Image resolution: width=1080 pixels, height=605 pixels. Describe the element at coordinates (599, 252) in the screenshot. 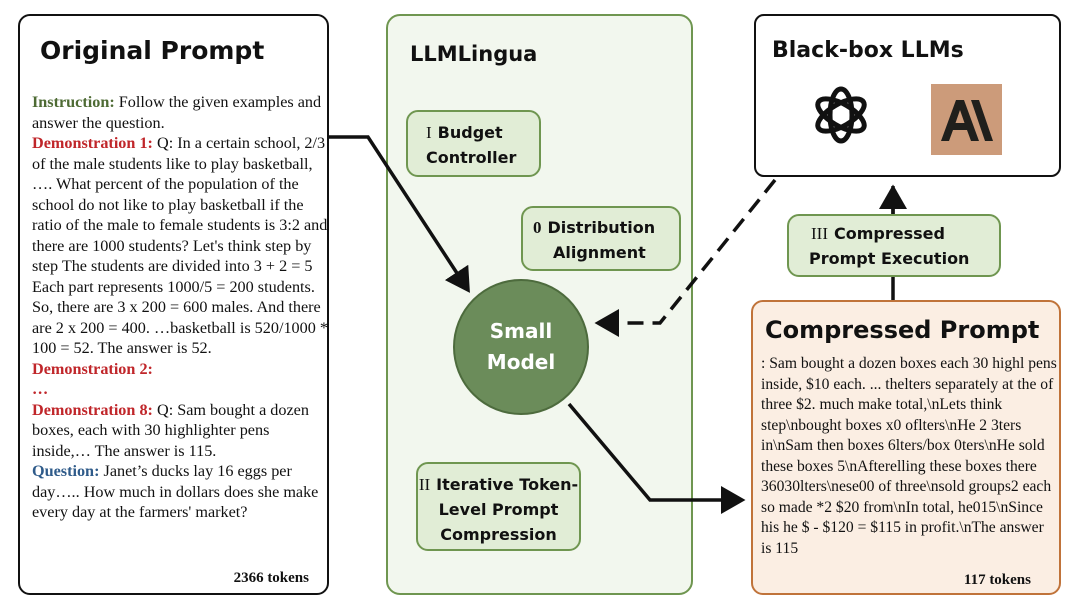

I see `alignment-label: Alignment` at that location.